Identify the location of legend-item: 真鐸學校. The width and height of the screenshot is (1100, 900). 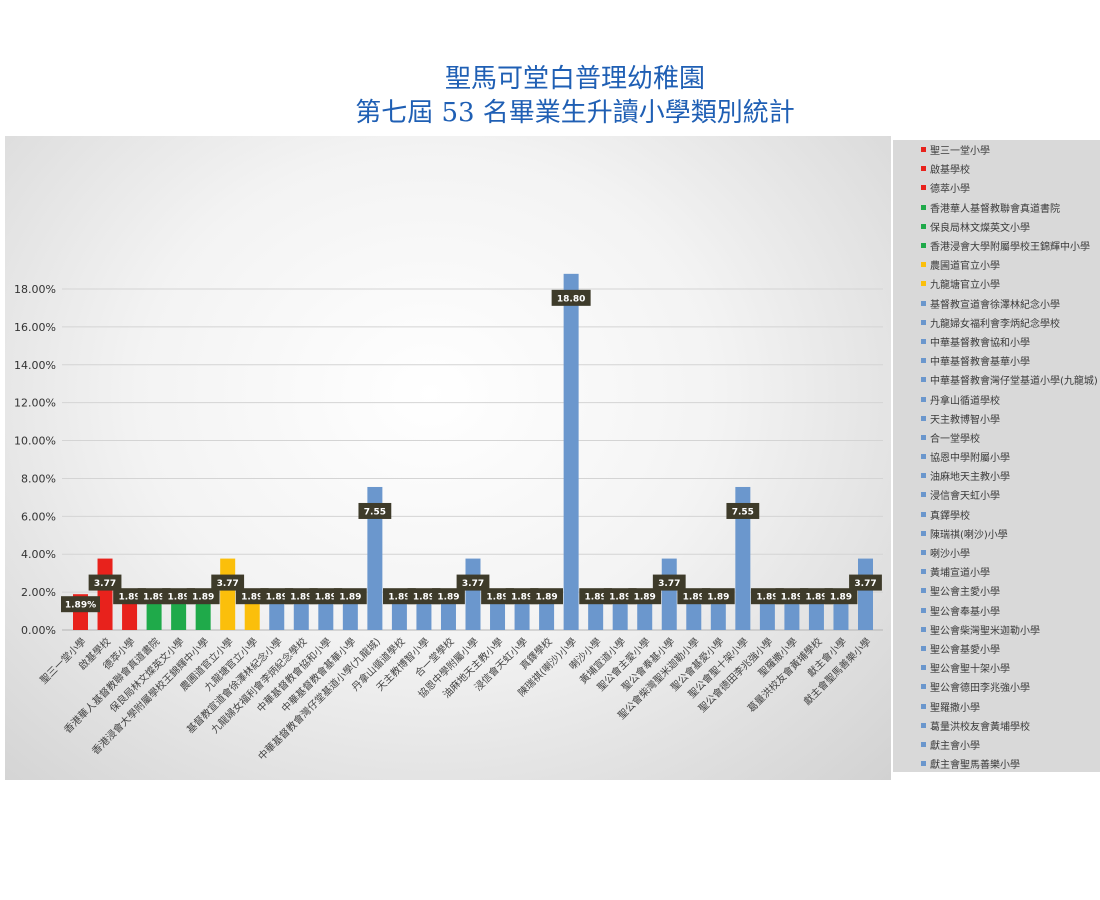
(996, 514).